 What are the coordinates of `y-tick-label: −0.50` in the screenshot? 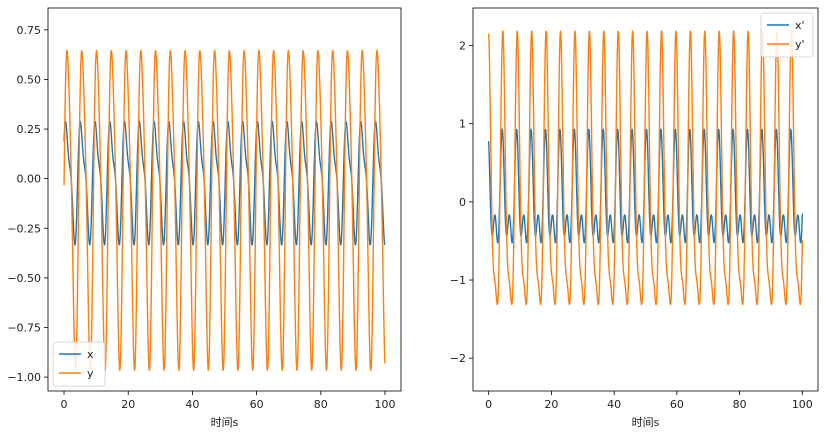 It's located at (24, 278).